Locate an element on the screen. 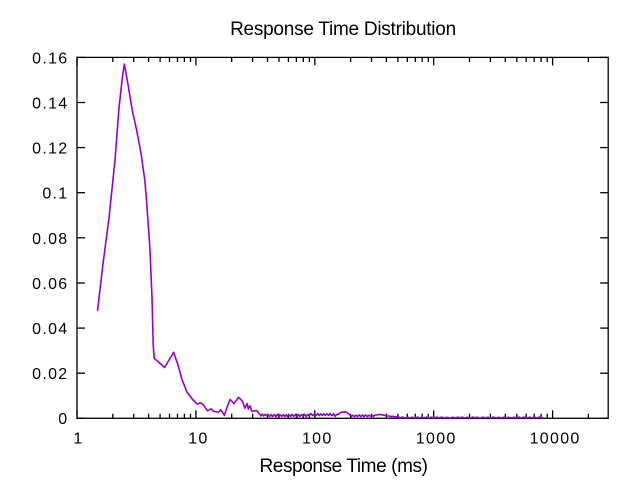 The image size is (640, 480). svg-text: 0.06 is located at coordinates (50, 284).